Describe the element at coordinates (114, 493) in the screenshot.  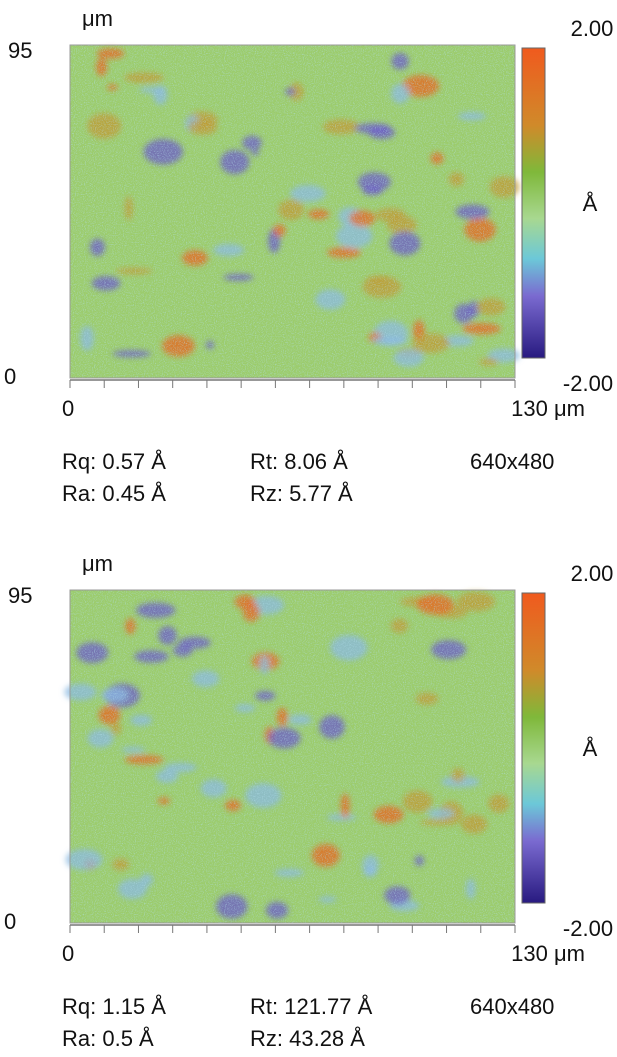
I see `stat-ra: Ra: 0.45 Å` at that location.